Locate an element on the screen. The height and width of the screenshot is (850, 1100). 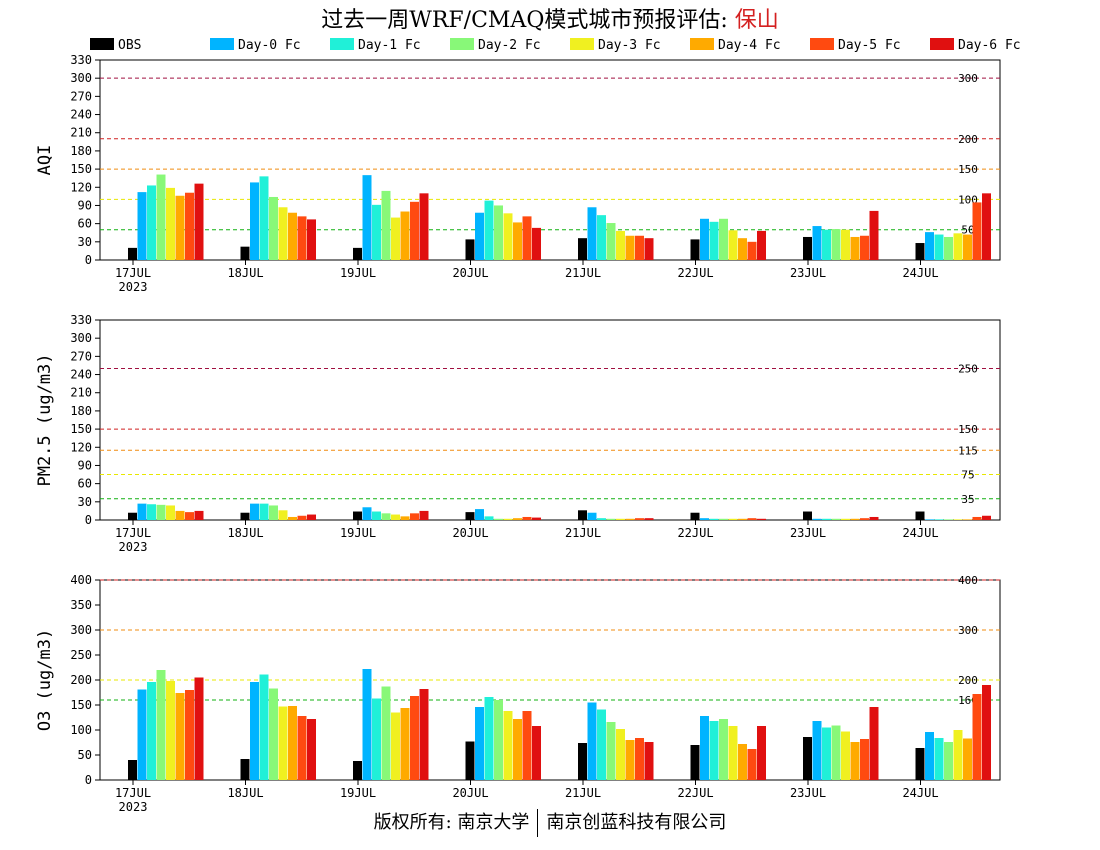
bar-day-4-fc-19jul is located at coordinates (405, 235).